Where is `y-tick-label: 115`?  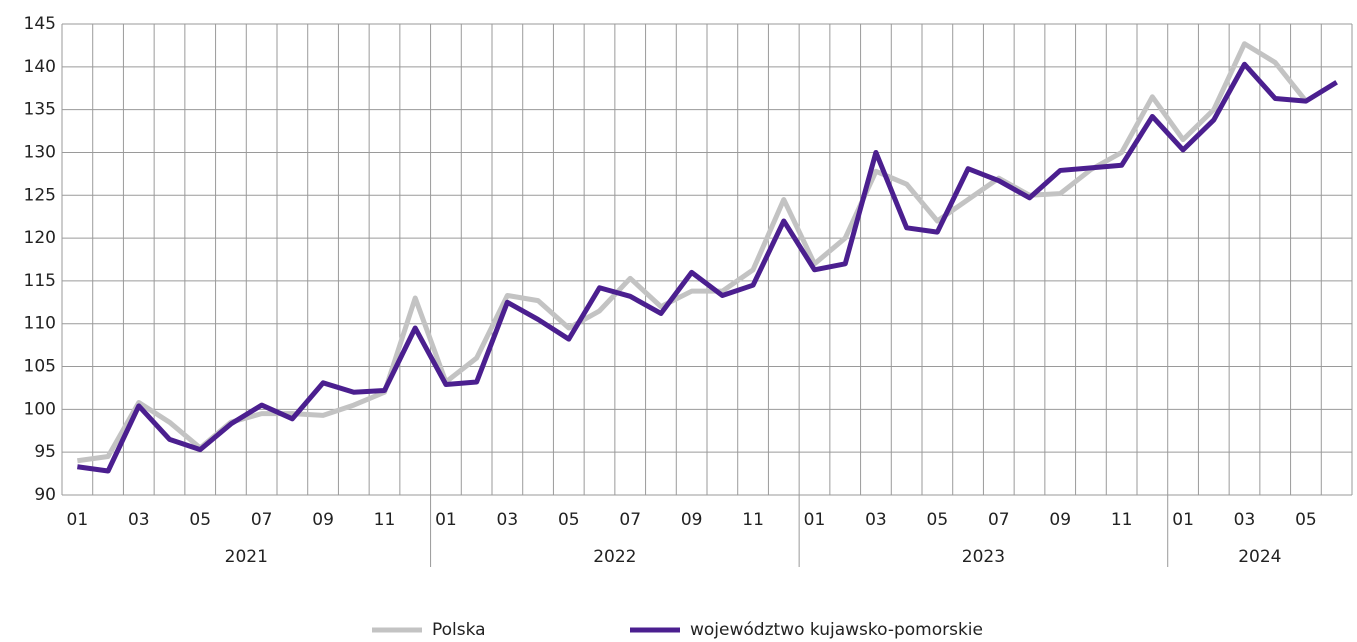 y-tick-label: 115 is located at coordinates (40, 281).